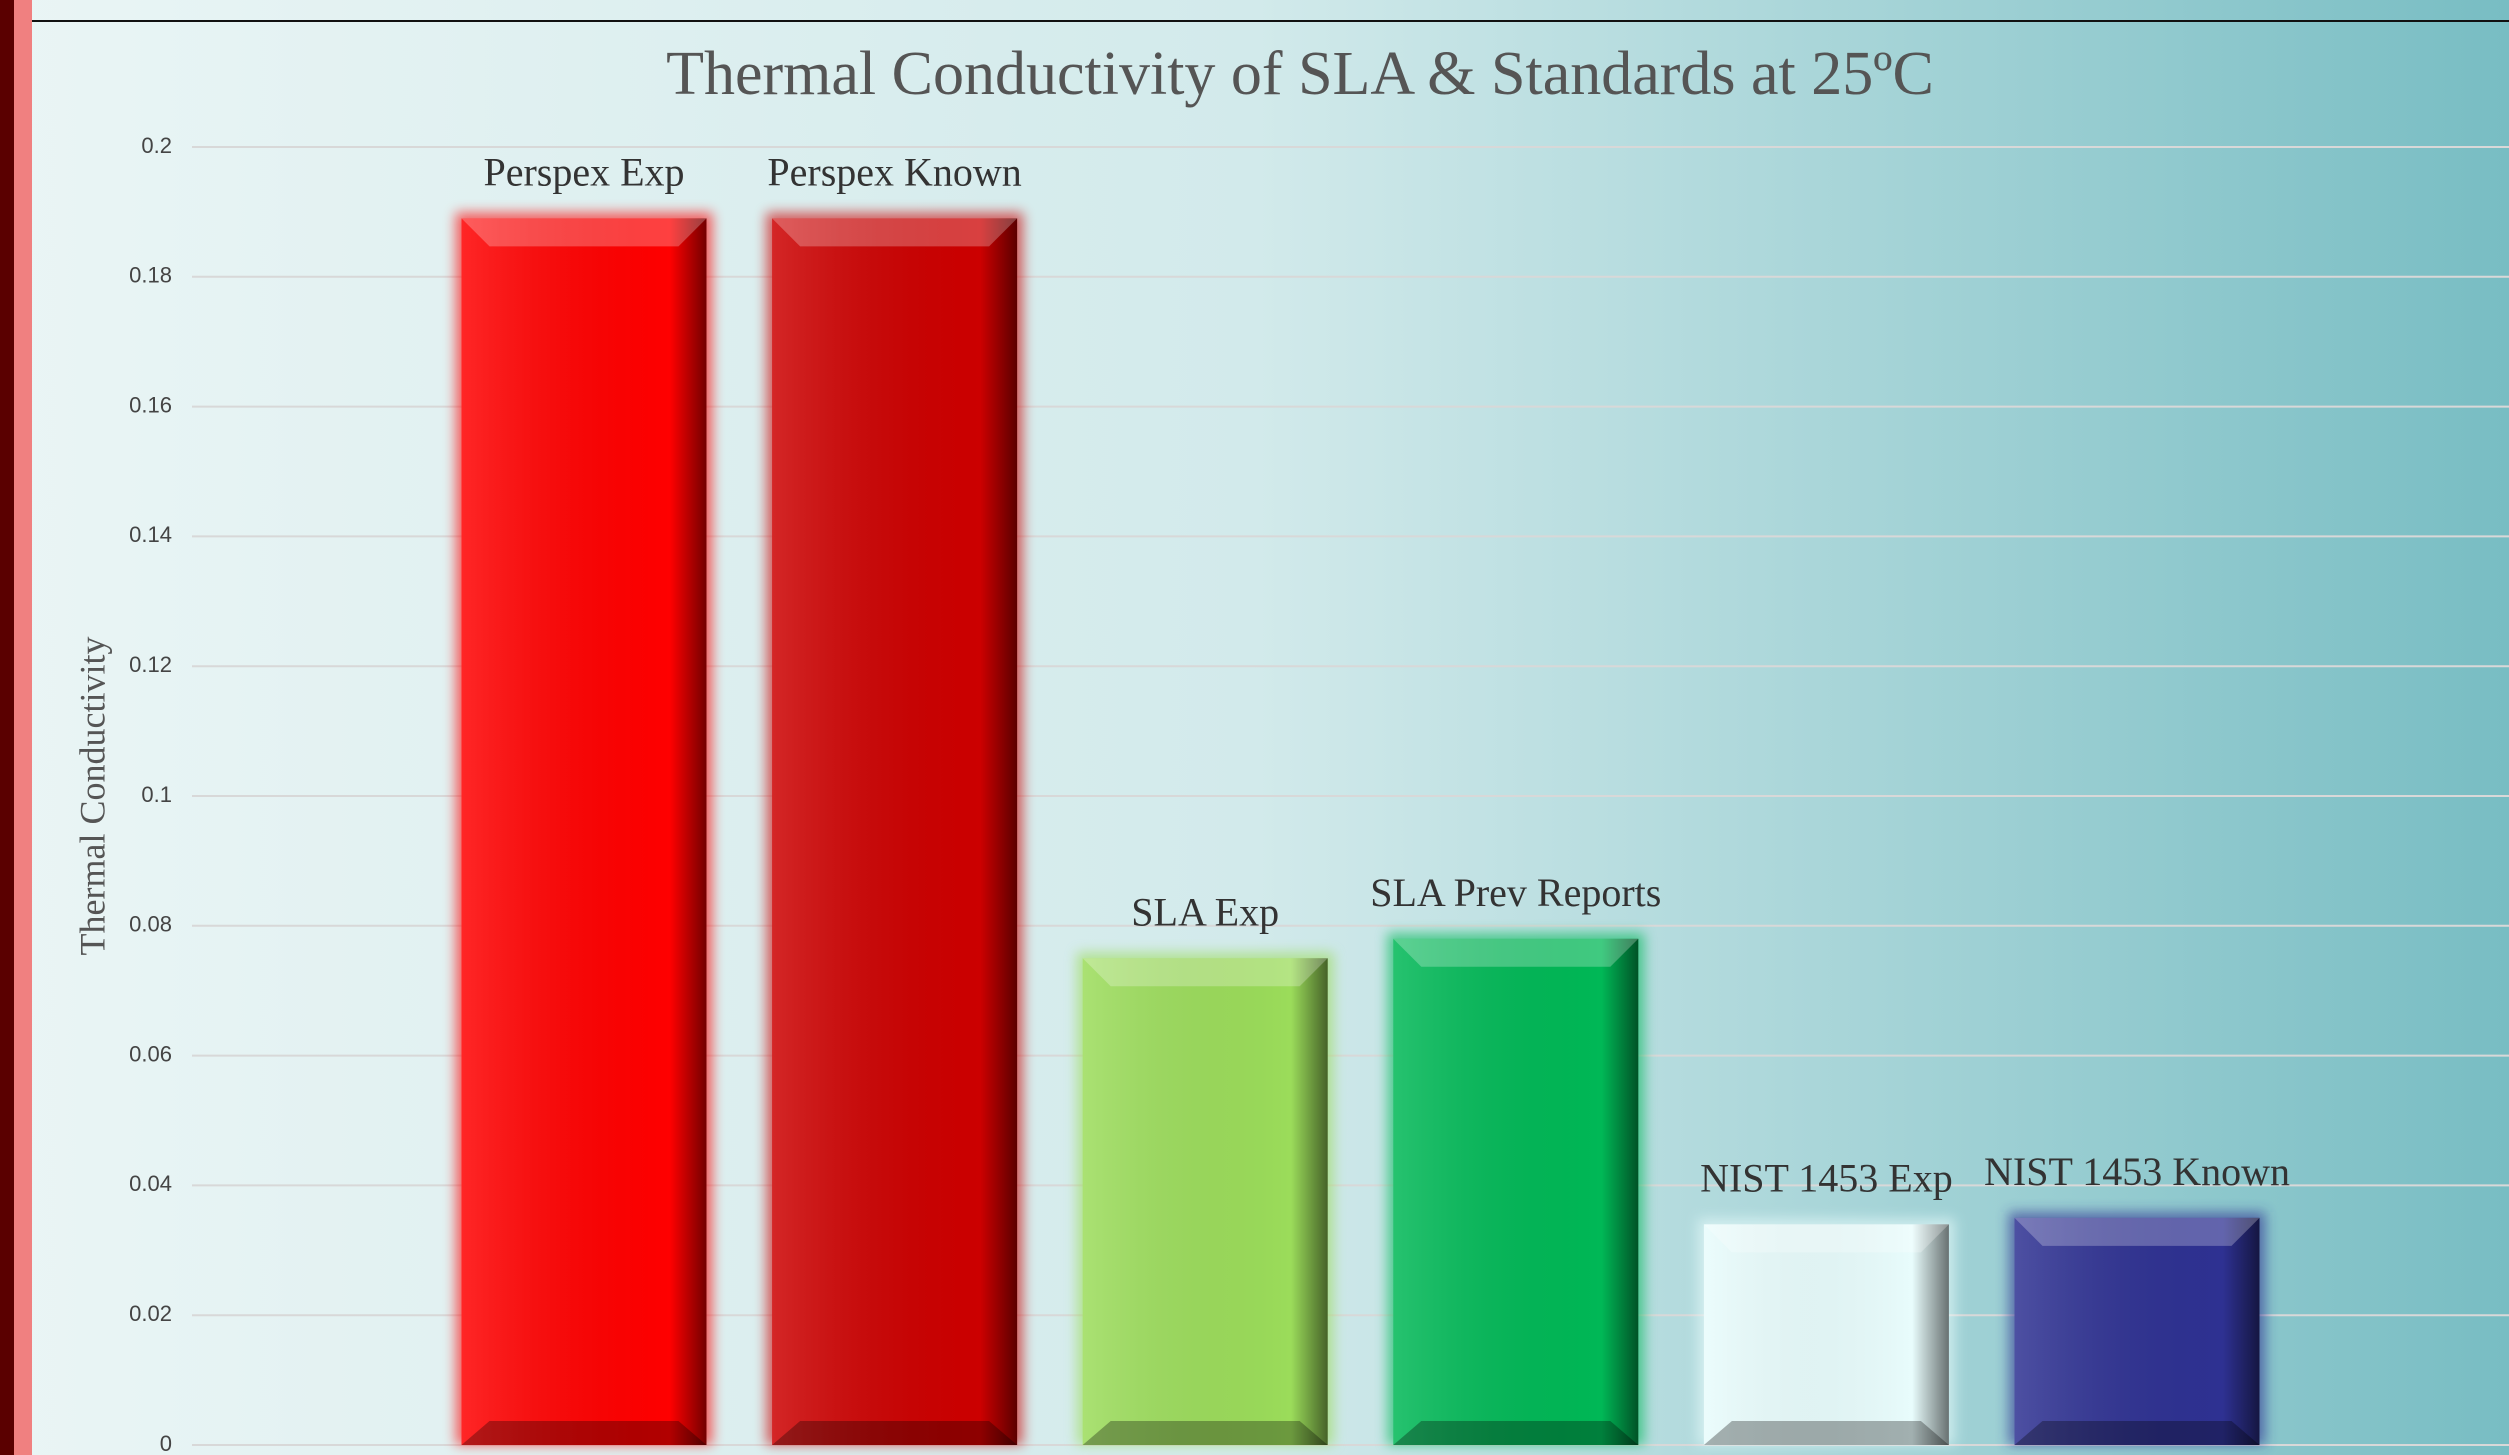  I want to click on data-label: NIST 1453 Exp, so click(1826, 1178).